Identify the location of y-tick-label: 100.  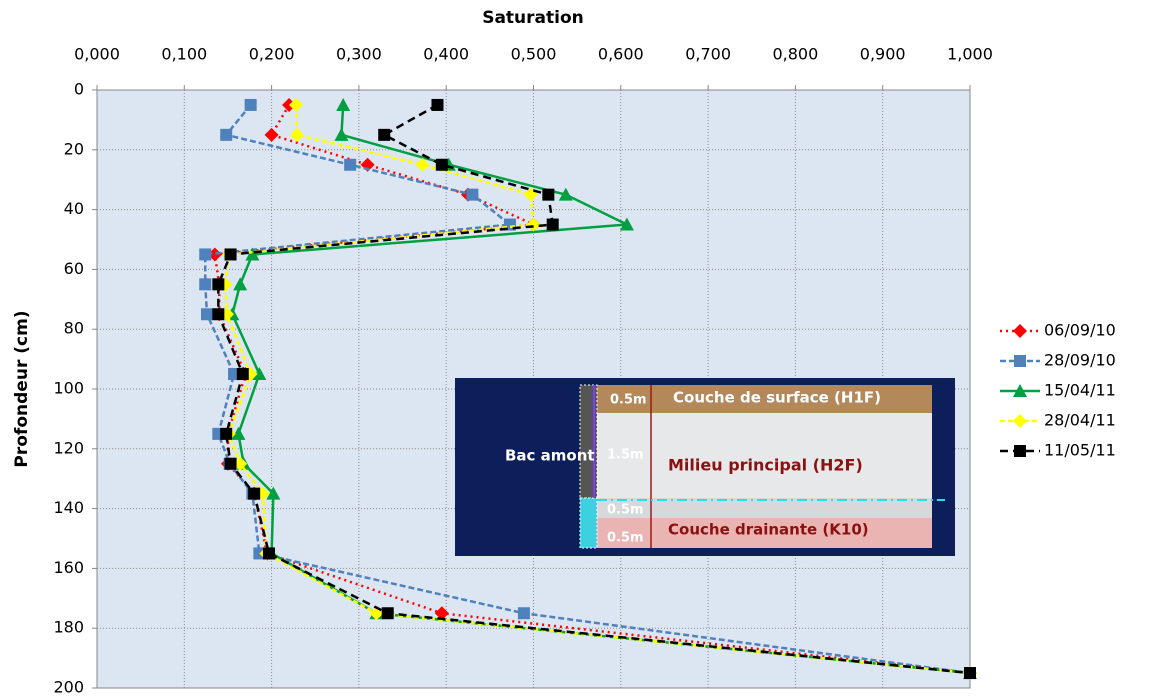
(68, 388).